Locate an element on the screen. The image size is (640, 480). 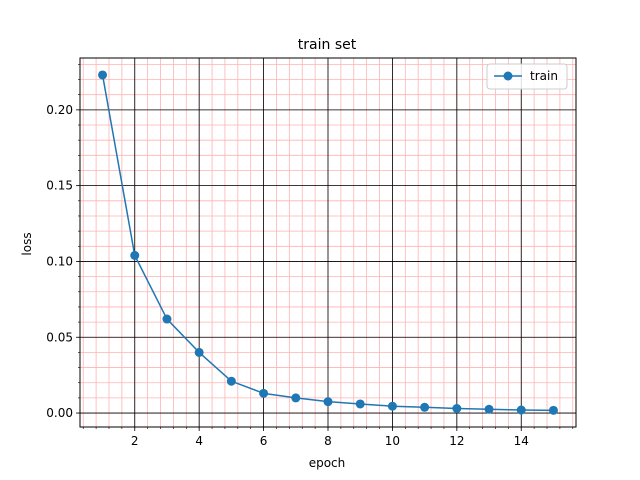
x-tick-label: 8 is located at coordinates (328, 441).